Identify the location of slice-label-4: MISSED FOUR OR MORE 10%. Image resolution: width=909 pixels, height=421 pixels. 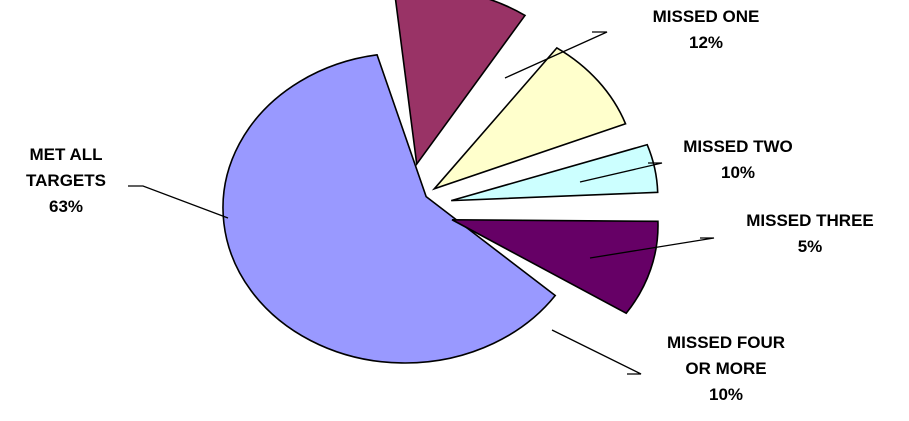
(726, 368).